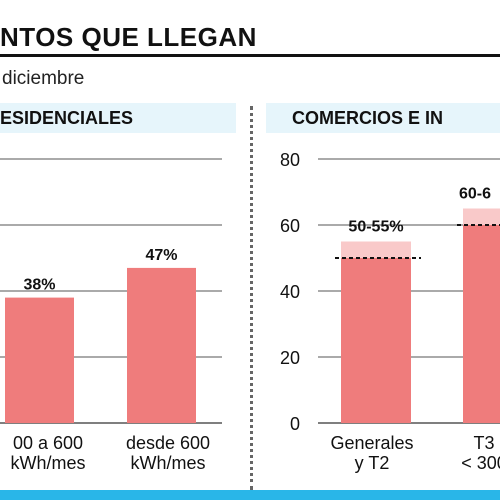  I want to click on left-category-label: 00 a 600, so click(48, 443).